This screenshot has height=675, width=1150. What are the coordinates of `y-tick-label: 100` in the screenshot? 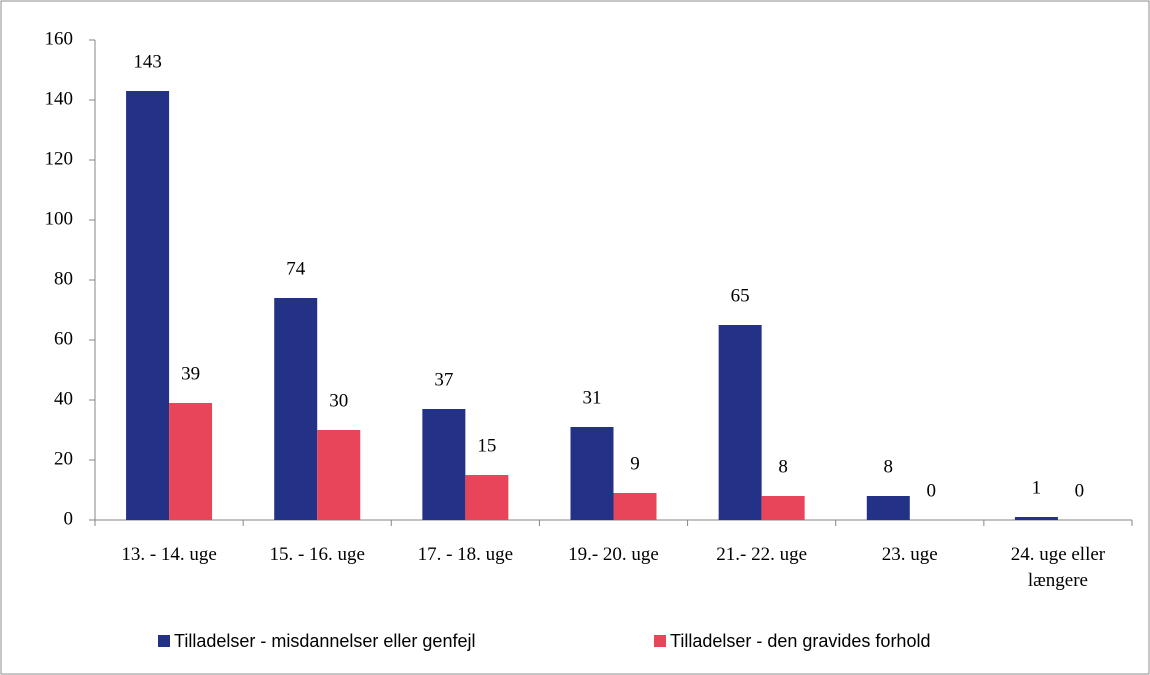 It's located at (59, 218).